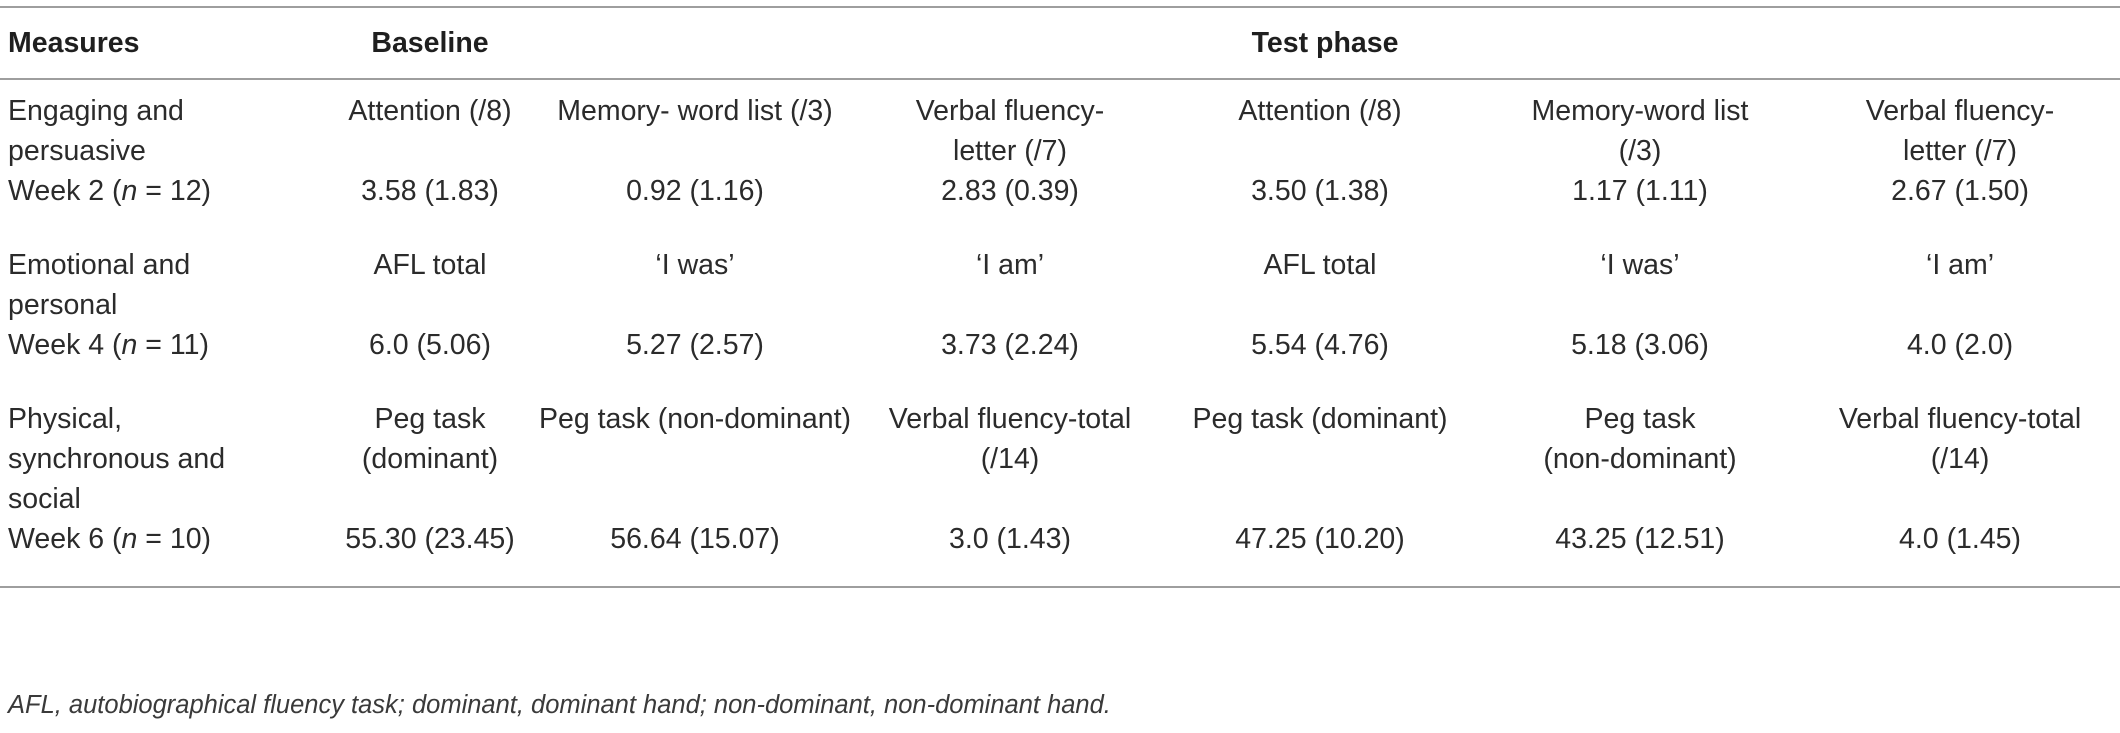 This screenshot has height=733, width=2120. What do you see at coordinates (65, 345) in the screenshot?
I see `week-label-prefix: Week 4 (` at bounding box center [65, 345].